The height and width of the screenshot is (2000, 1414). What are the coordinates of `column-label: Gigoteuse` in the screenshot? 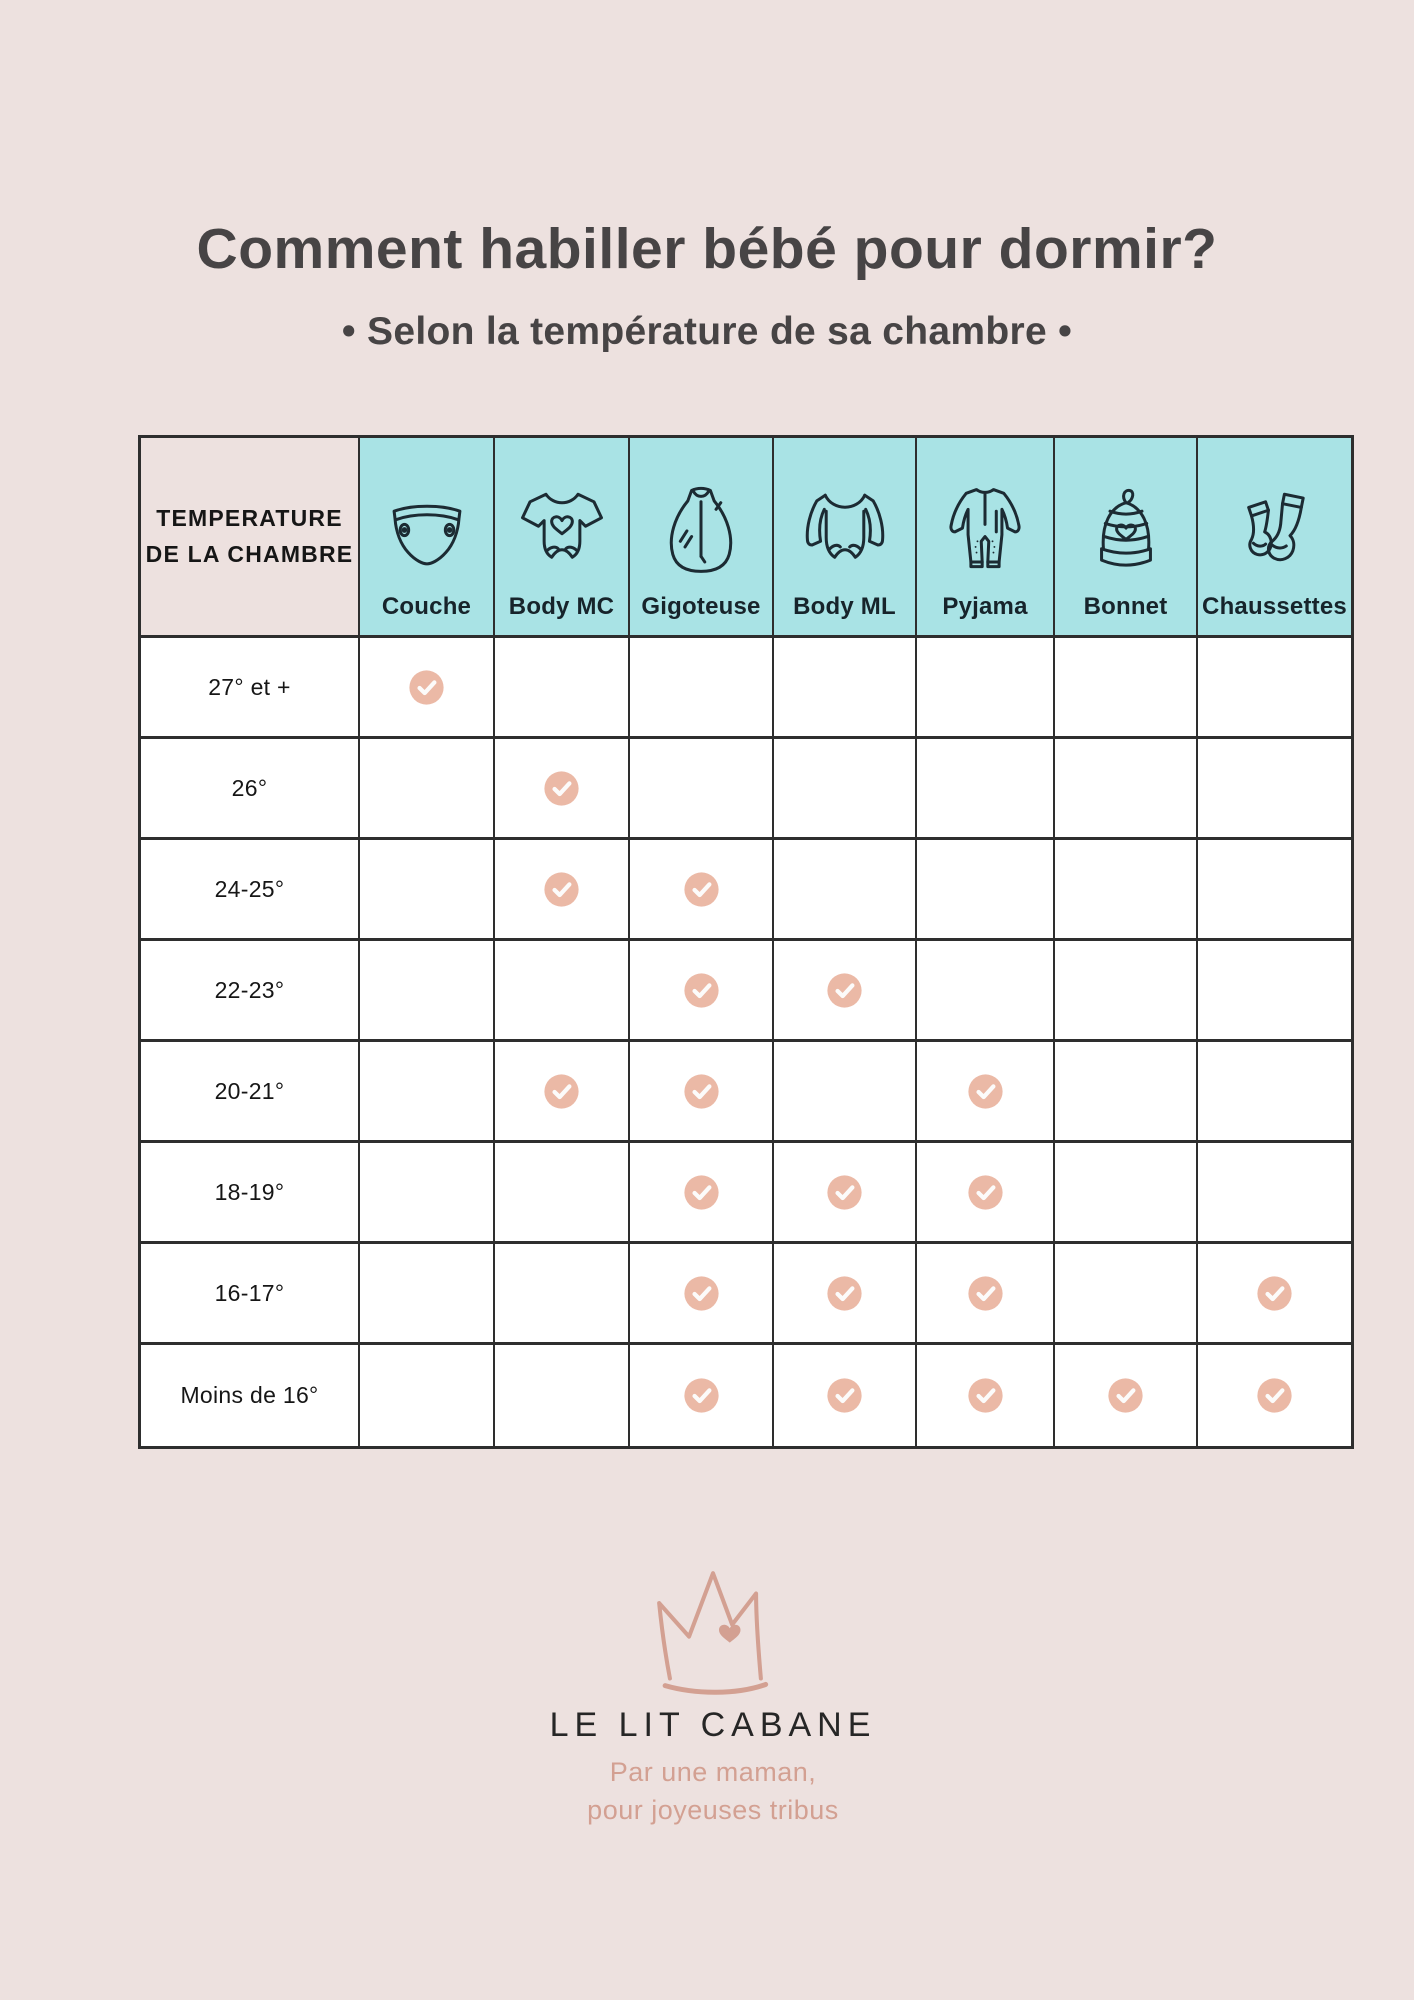 It's located at (701, 606).